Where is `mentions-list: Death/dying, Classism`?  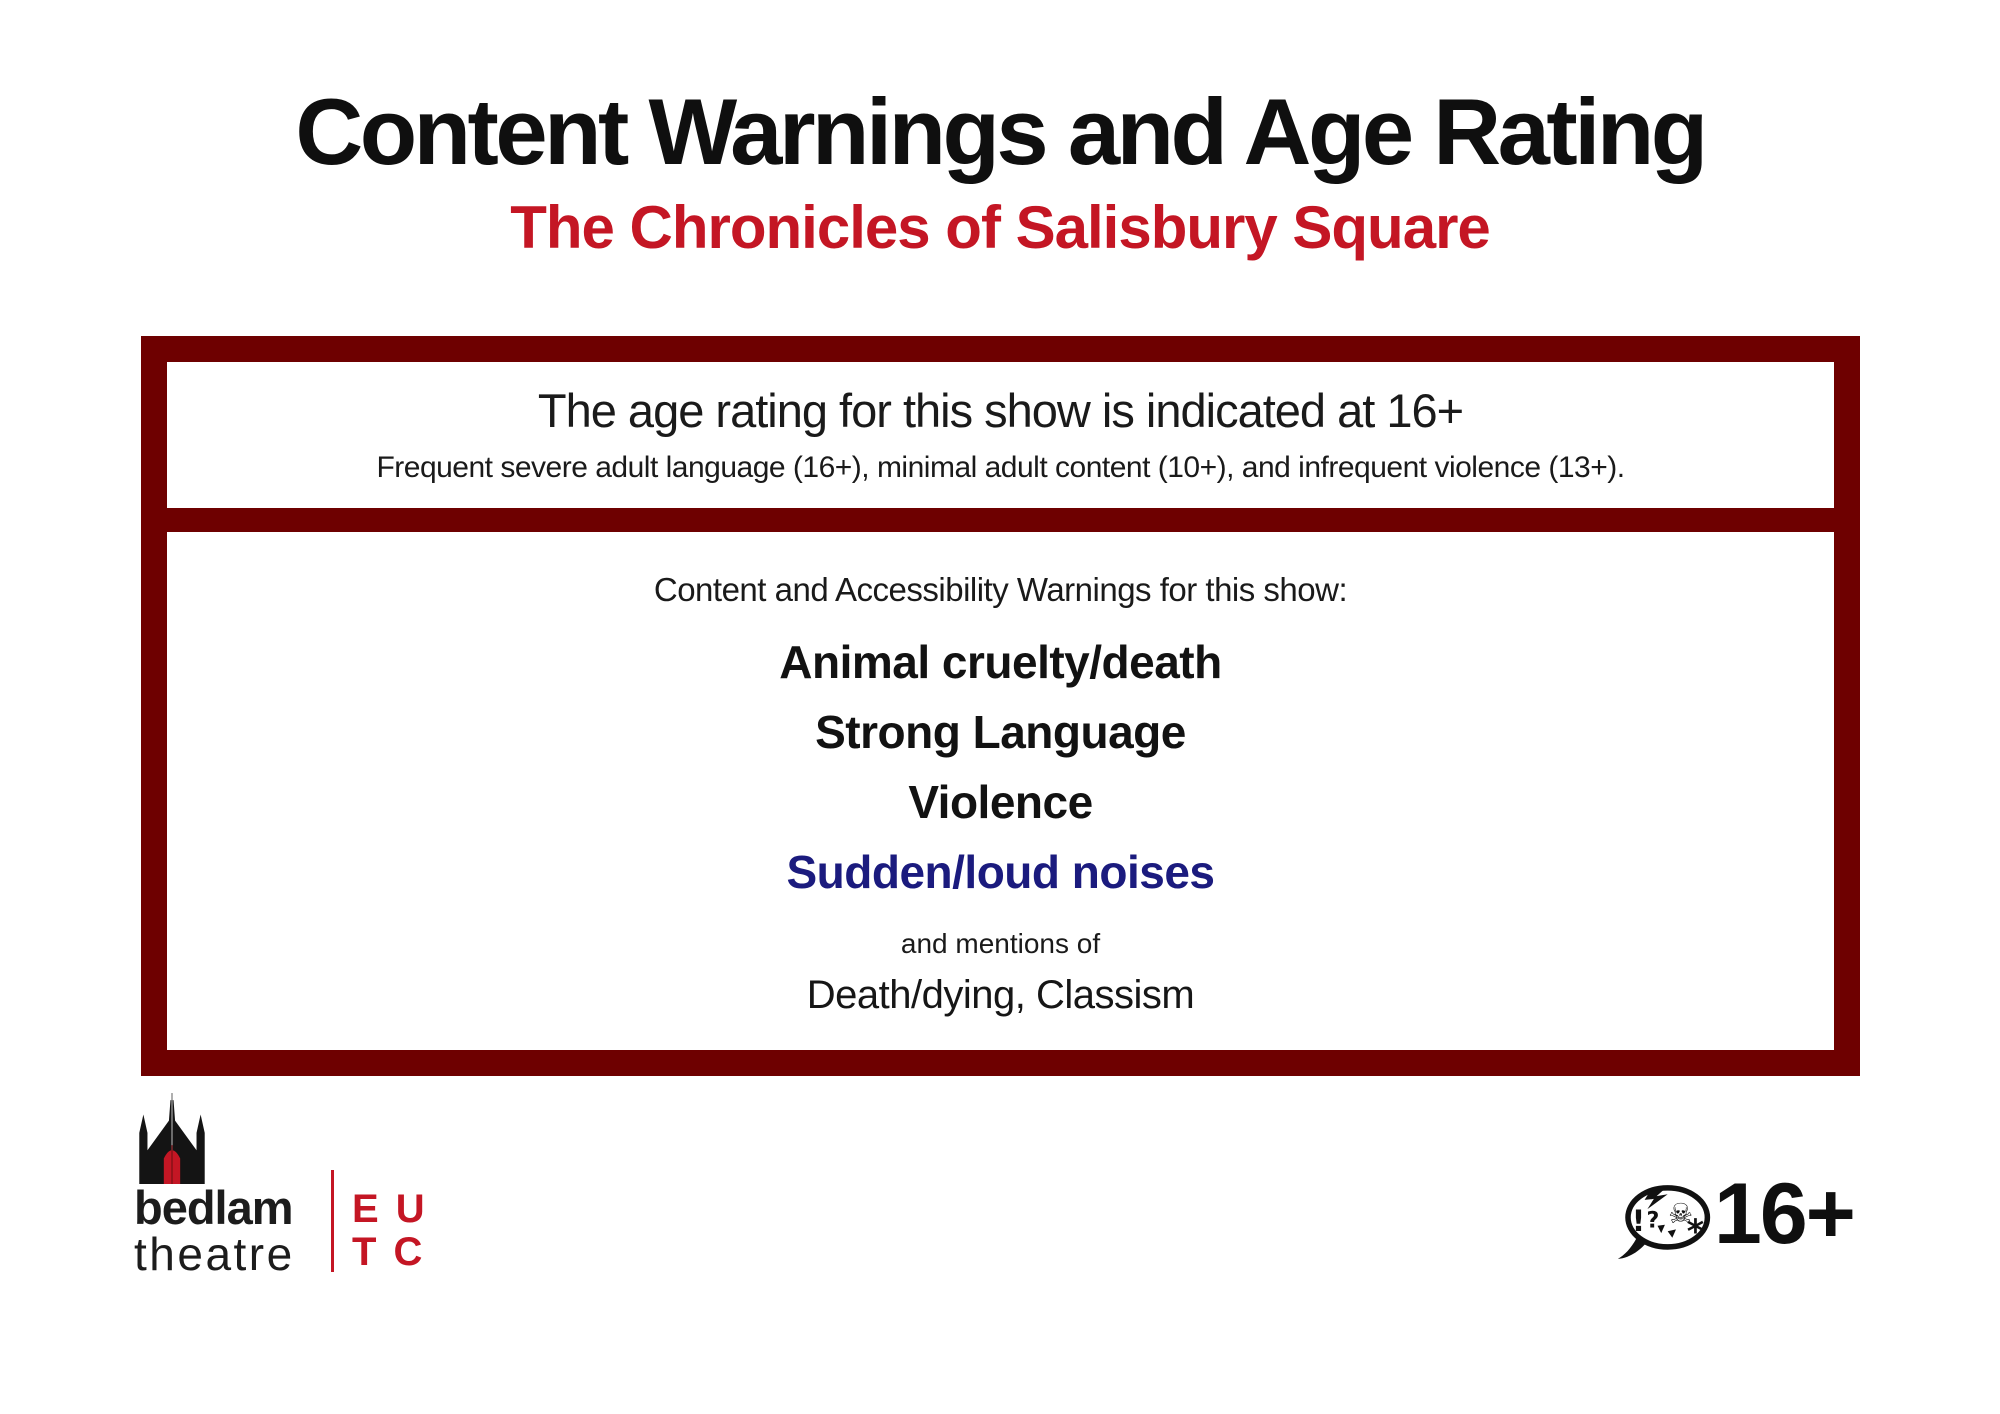 mentions-list: Death/dying, Classism is located at coordinates (1000, 995).